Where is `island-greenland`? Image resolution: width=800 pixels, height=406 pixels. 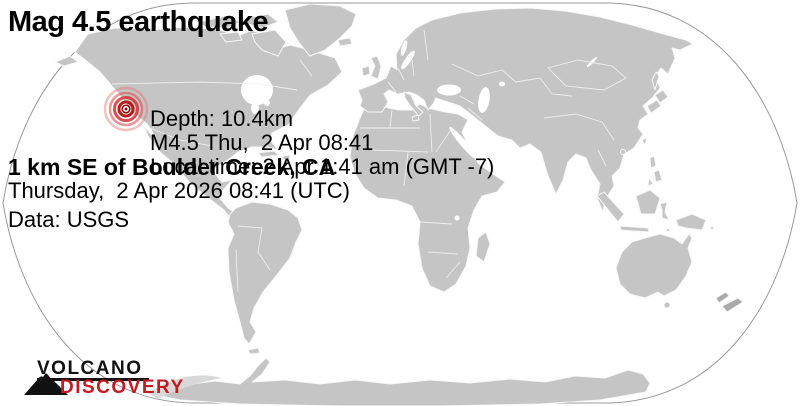
island-greenland is located at coordinates (320, 30).